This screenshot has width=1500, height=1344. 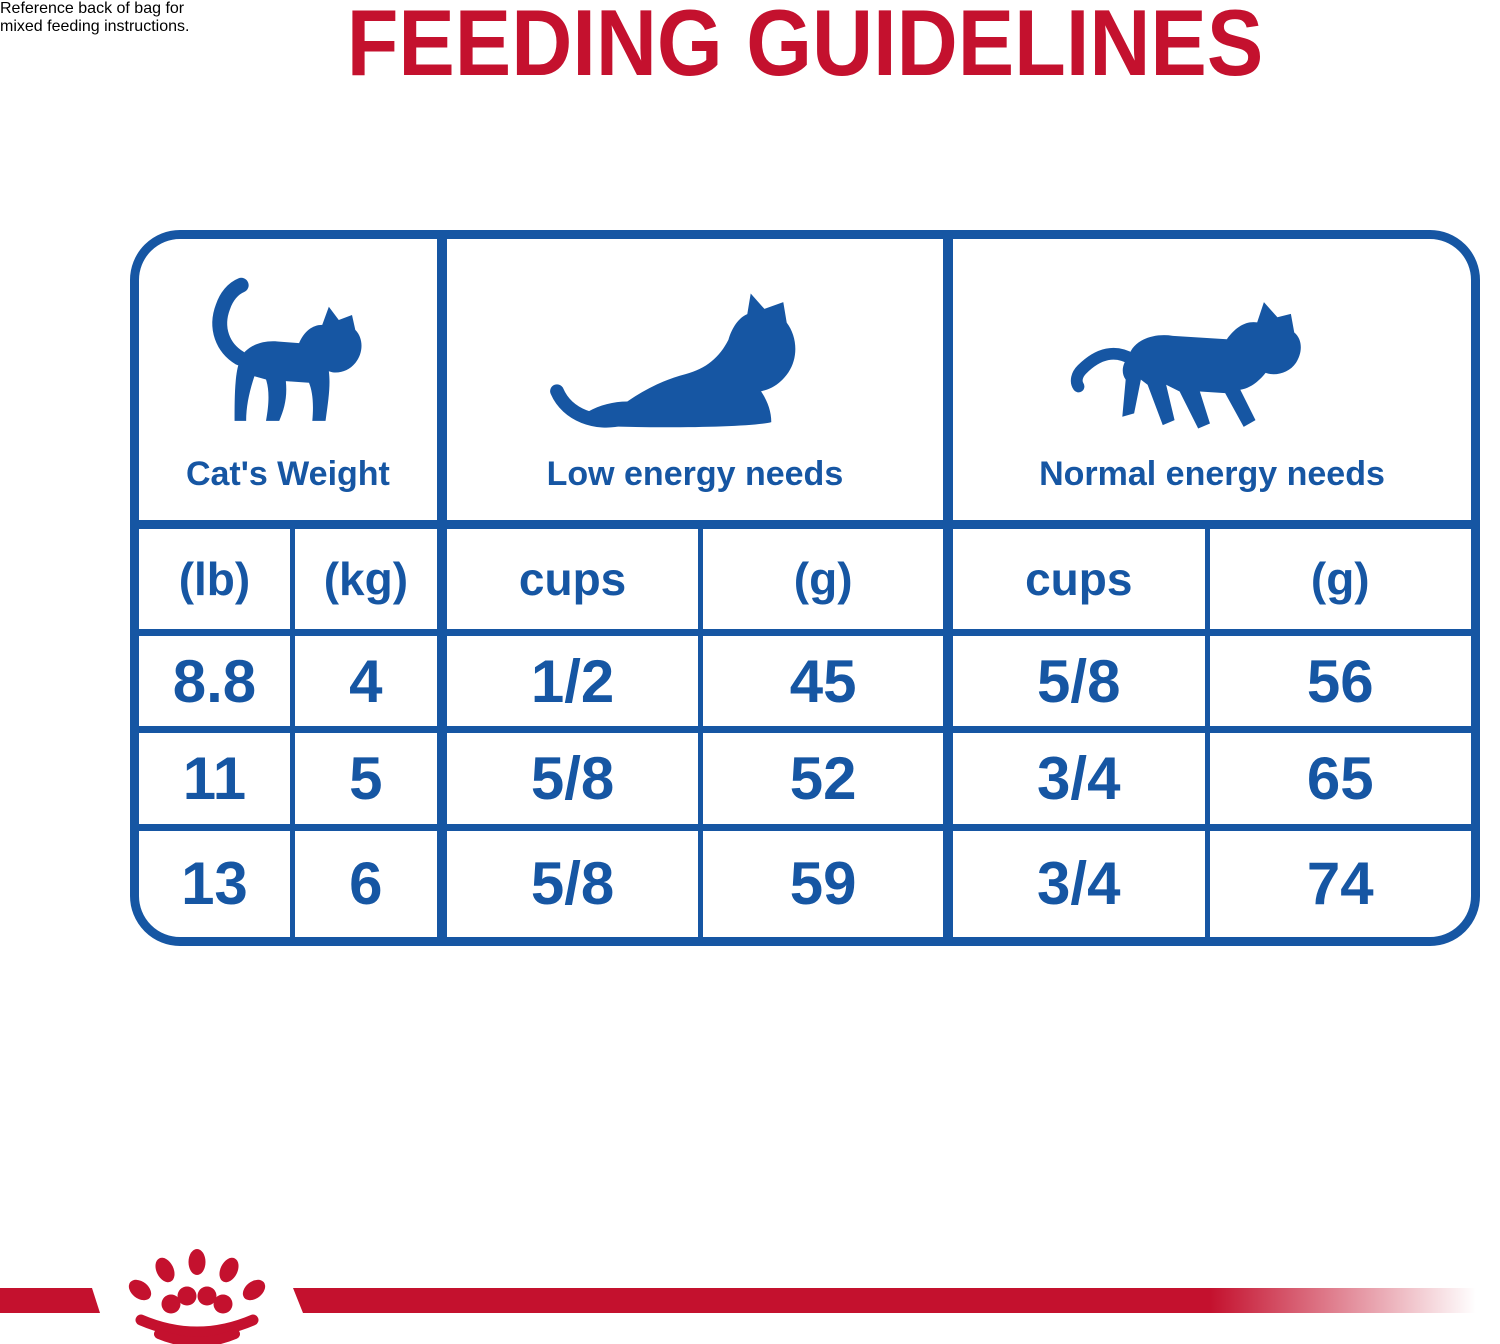 What do you see at coordinates (1212, 473) in the screenshot?
I see `group-label: Normal energy needs` at bounding box center [1212, 473].